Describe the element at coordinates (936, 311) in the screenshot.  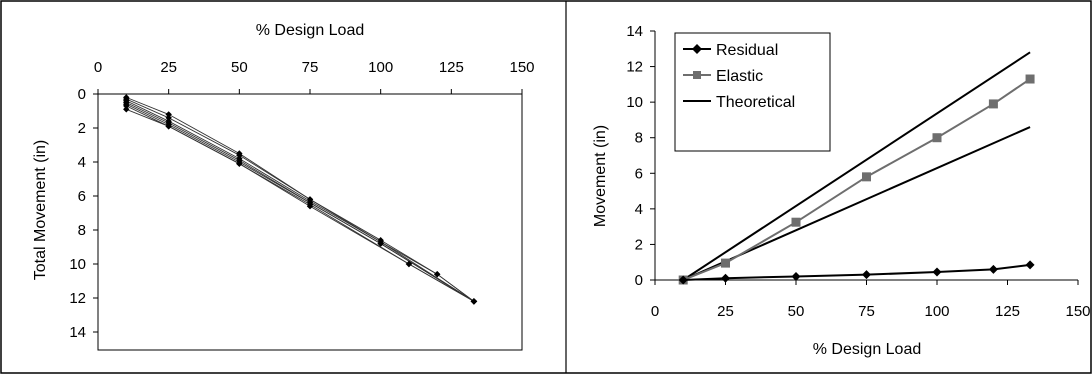
I see `right-x-tick-label: 100` at that location.